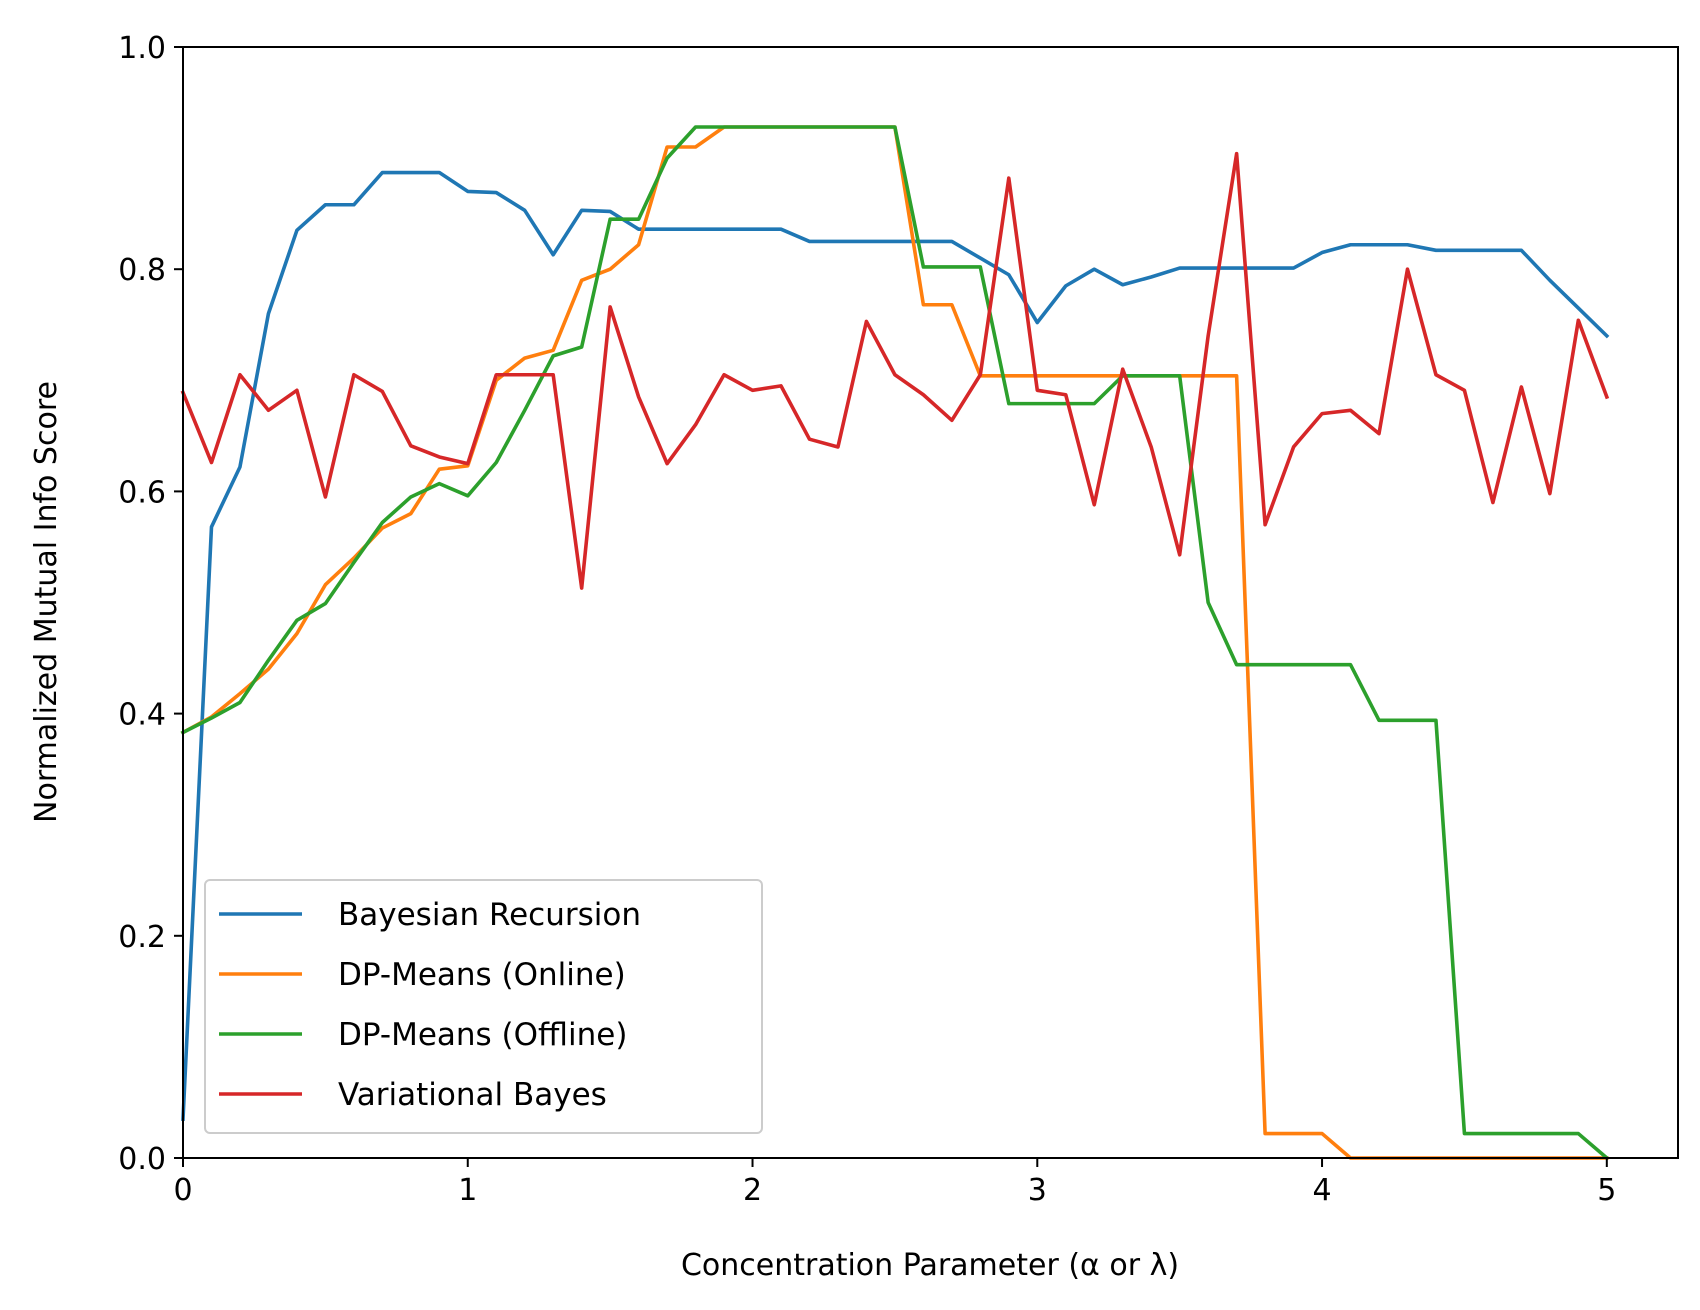 The width and height of the screenshot is (1700, 1310). What do you see at coordinates (1606, 1190) in the screenshot?
I see `x-tick-label: 5` at bounding box center [1606, 1190].